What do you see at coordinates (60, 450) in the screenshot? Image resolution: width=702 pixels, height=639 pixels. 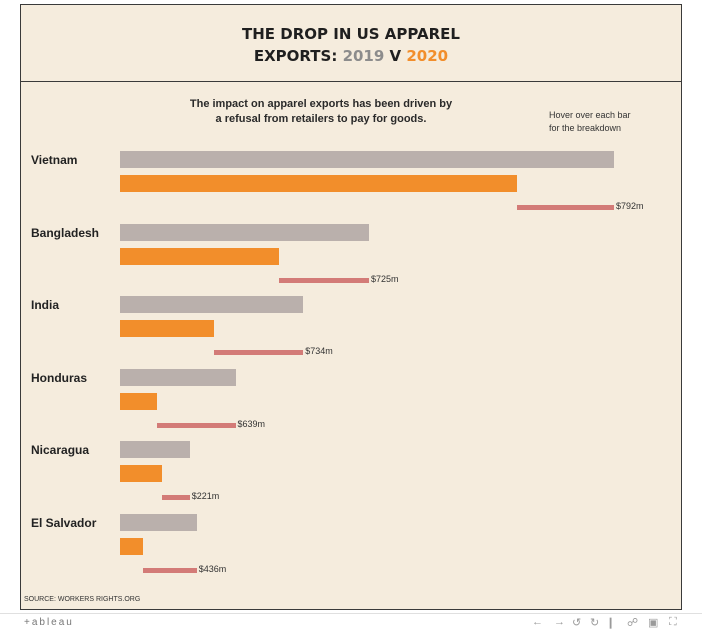 I see `country-label-nicaragua: Nicaragua` at bounding box center [60, 450].